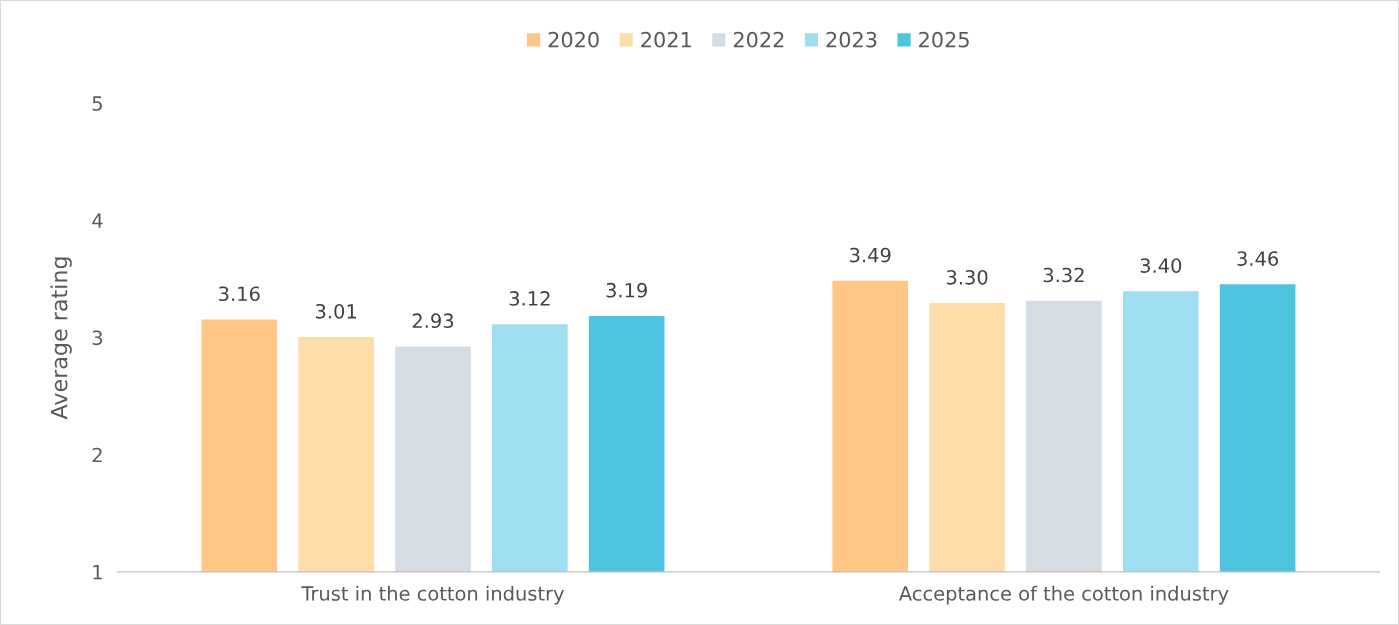 This screenshot has width=1399, height=625. I want to click on y-tick-label: 2, so click(97, 455).